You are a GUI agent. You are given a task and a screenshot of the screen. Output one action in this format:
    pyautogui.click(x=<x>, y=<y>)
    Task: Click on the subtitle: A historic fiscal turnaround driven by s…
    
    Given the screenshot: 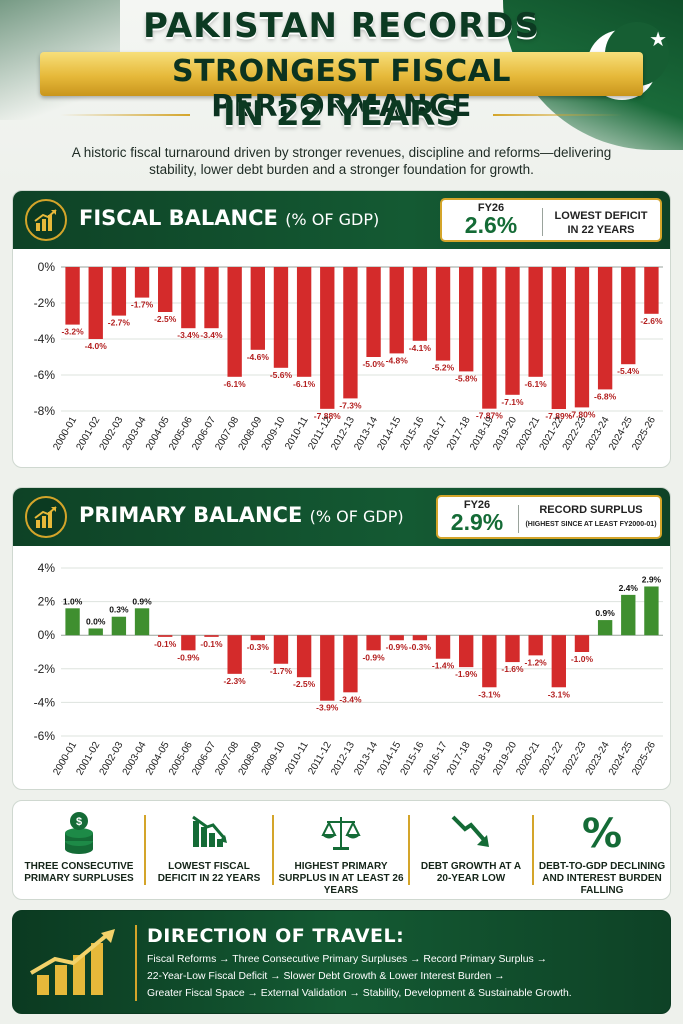 What is the action you would take?
    pyautogui.click(x=341, y=161)
    